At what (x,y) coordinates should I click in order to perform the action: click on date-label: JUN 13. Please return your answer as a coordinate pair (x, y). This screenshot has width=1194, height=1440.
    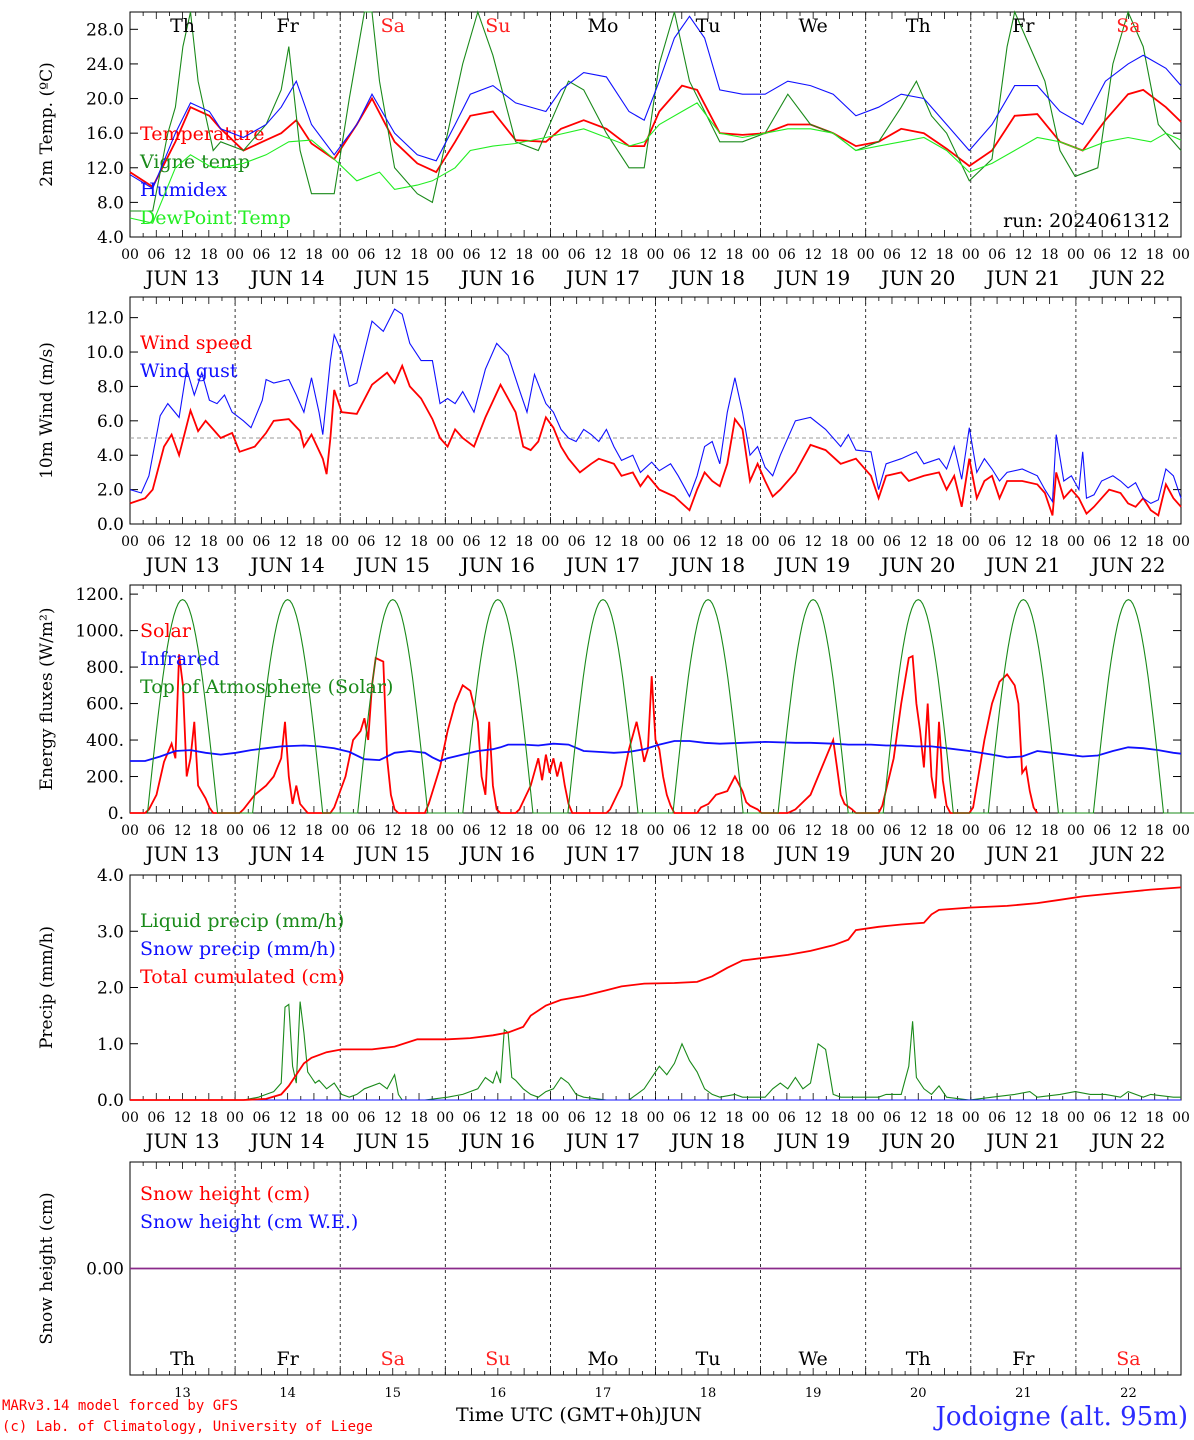
    Looking at the image, I should click on (181, 854).